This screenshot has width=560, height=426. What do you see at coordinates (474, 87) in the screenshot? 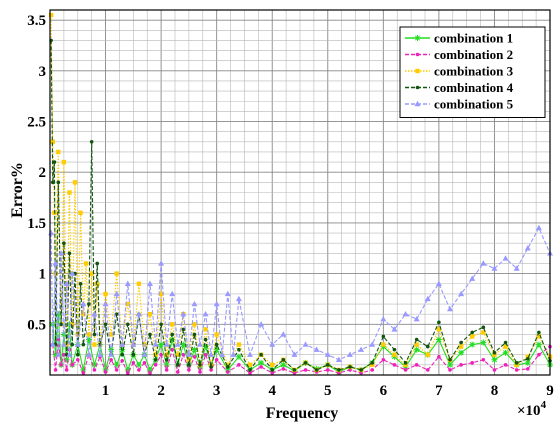
I see `legend-label: combination 4` at bounding box center [474, 87].